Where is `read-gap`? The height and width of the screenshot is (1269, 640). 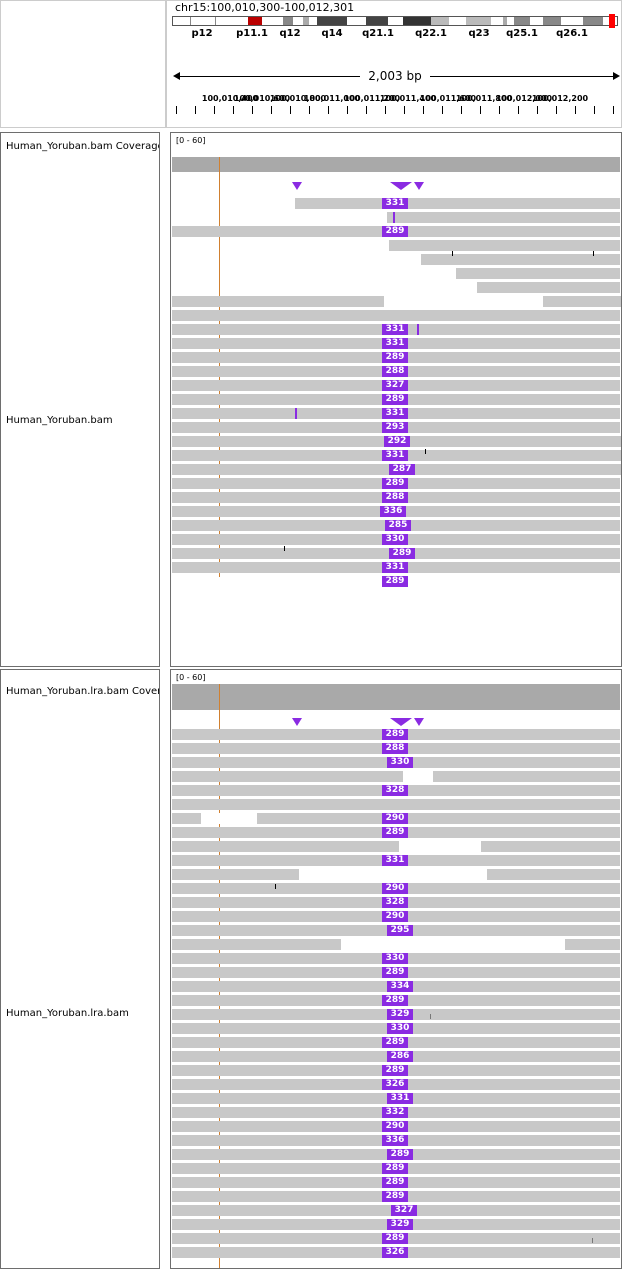 read-gap is located at coordinates (440, 846).